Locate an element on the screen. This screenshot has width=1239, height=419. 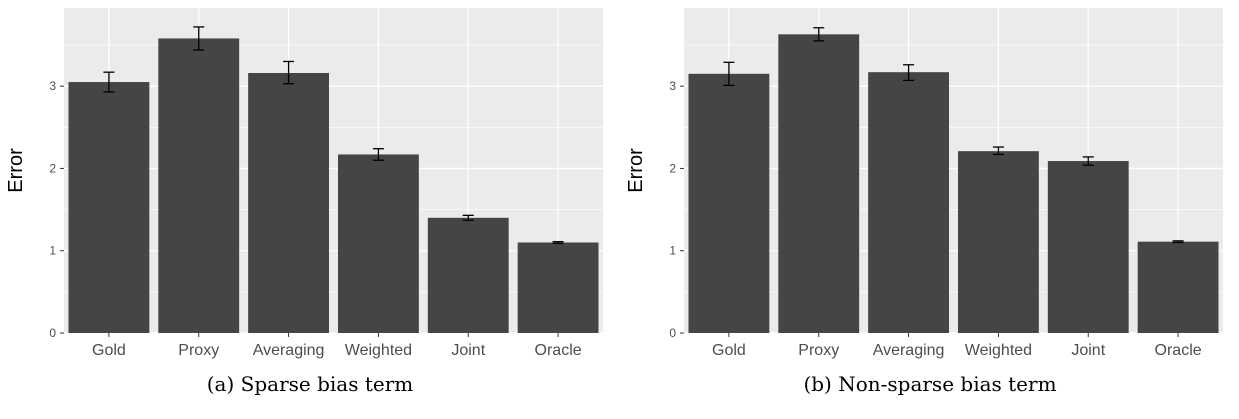
caption-a: (a) Sparse bias term is located at coordinates (310, 384).